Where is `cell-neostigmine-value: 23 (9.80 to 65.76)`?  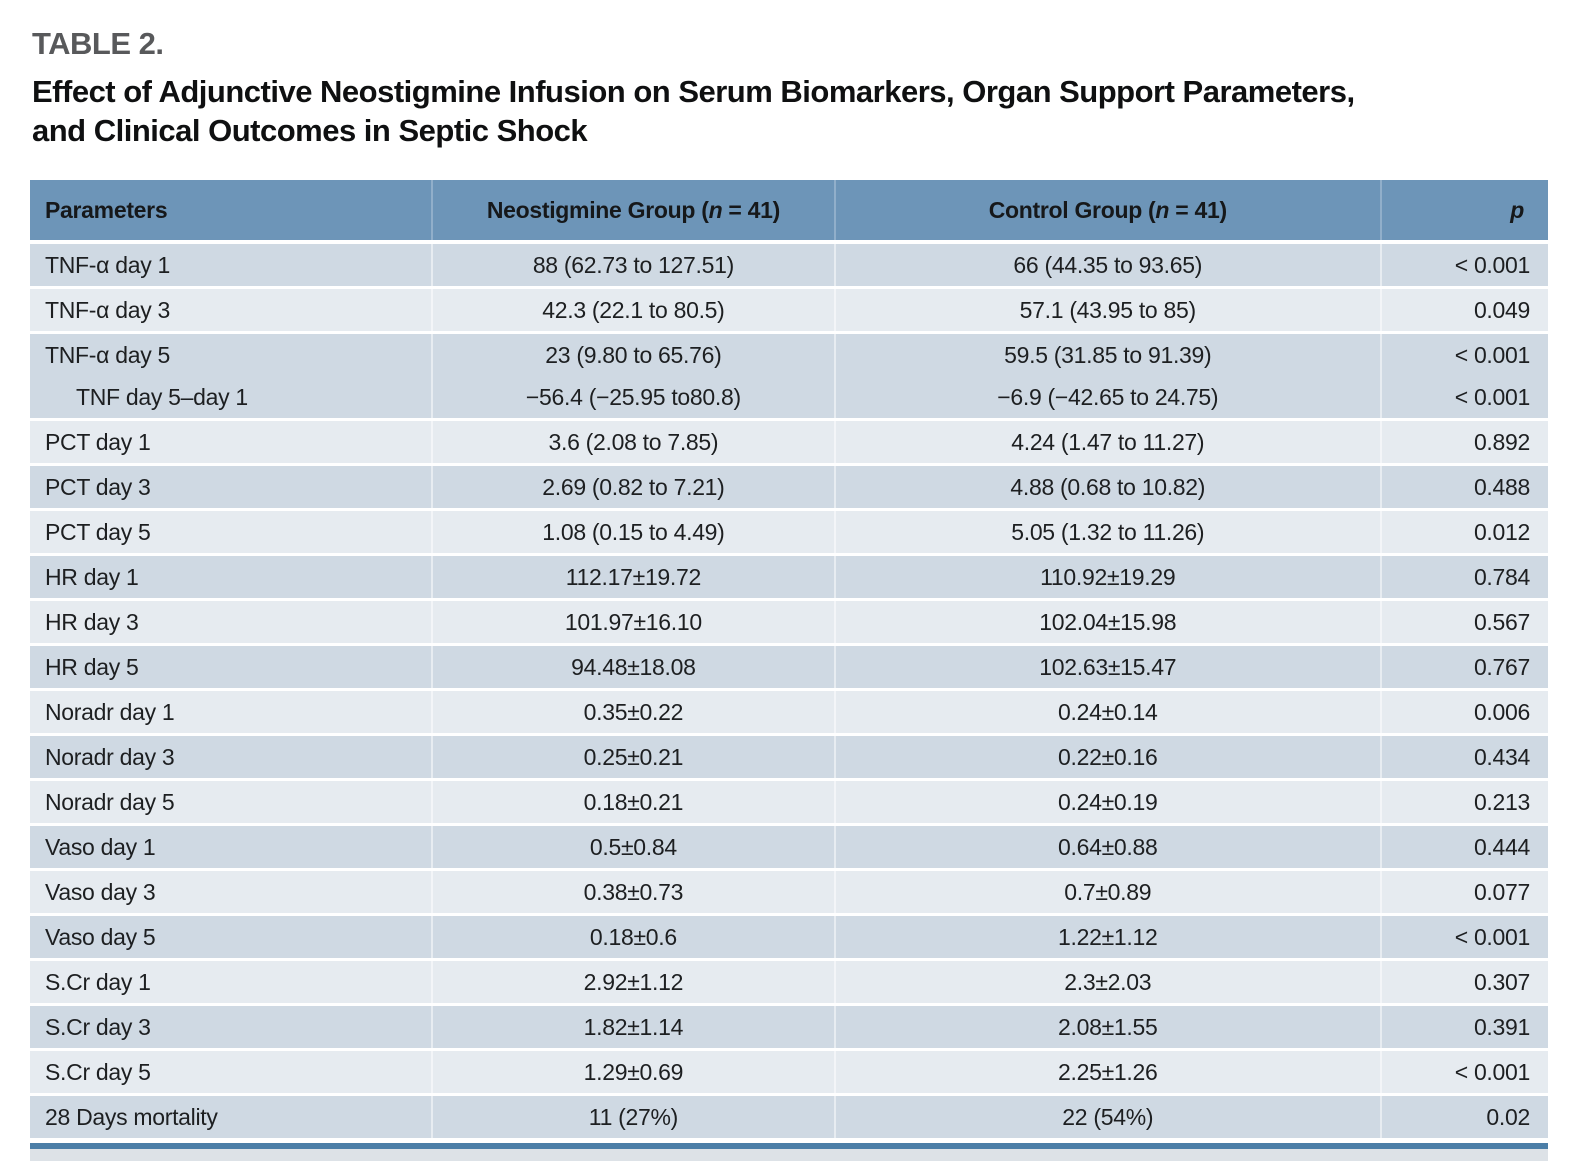
cell-neostigmine-value: 23 (9.80 to 65.76) is located at coordinates (633, 354).